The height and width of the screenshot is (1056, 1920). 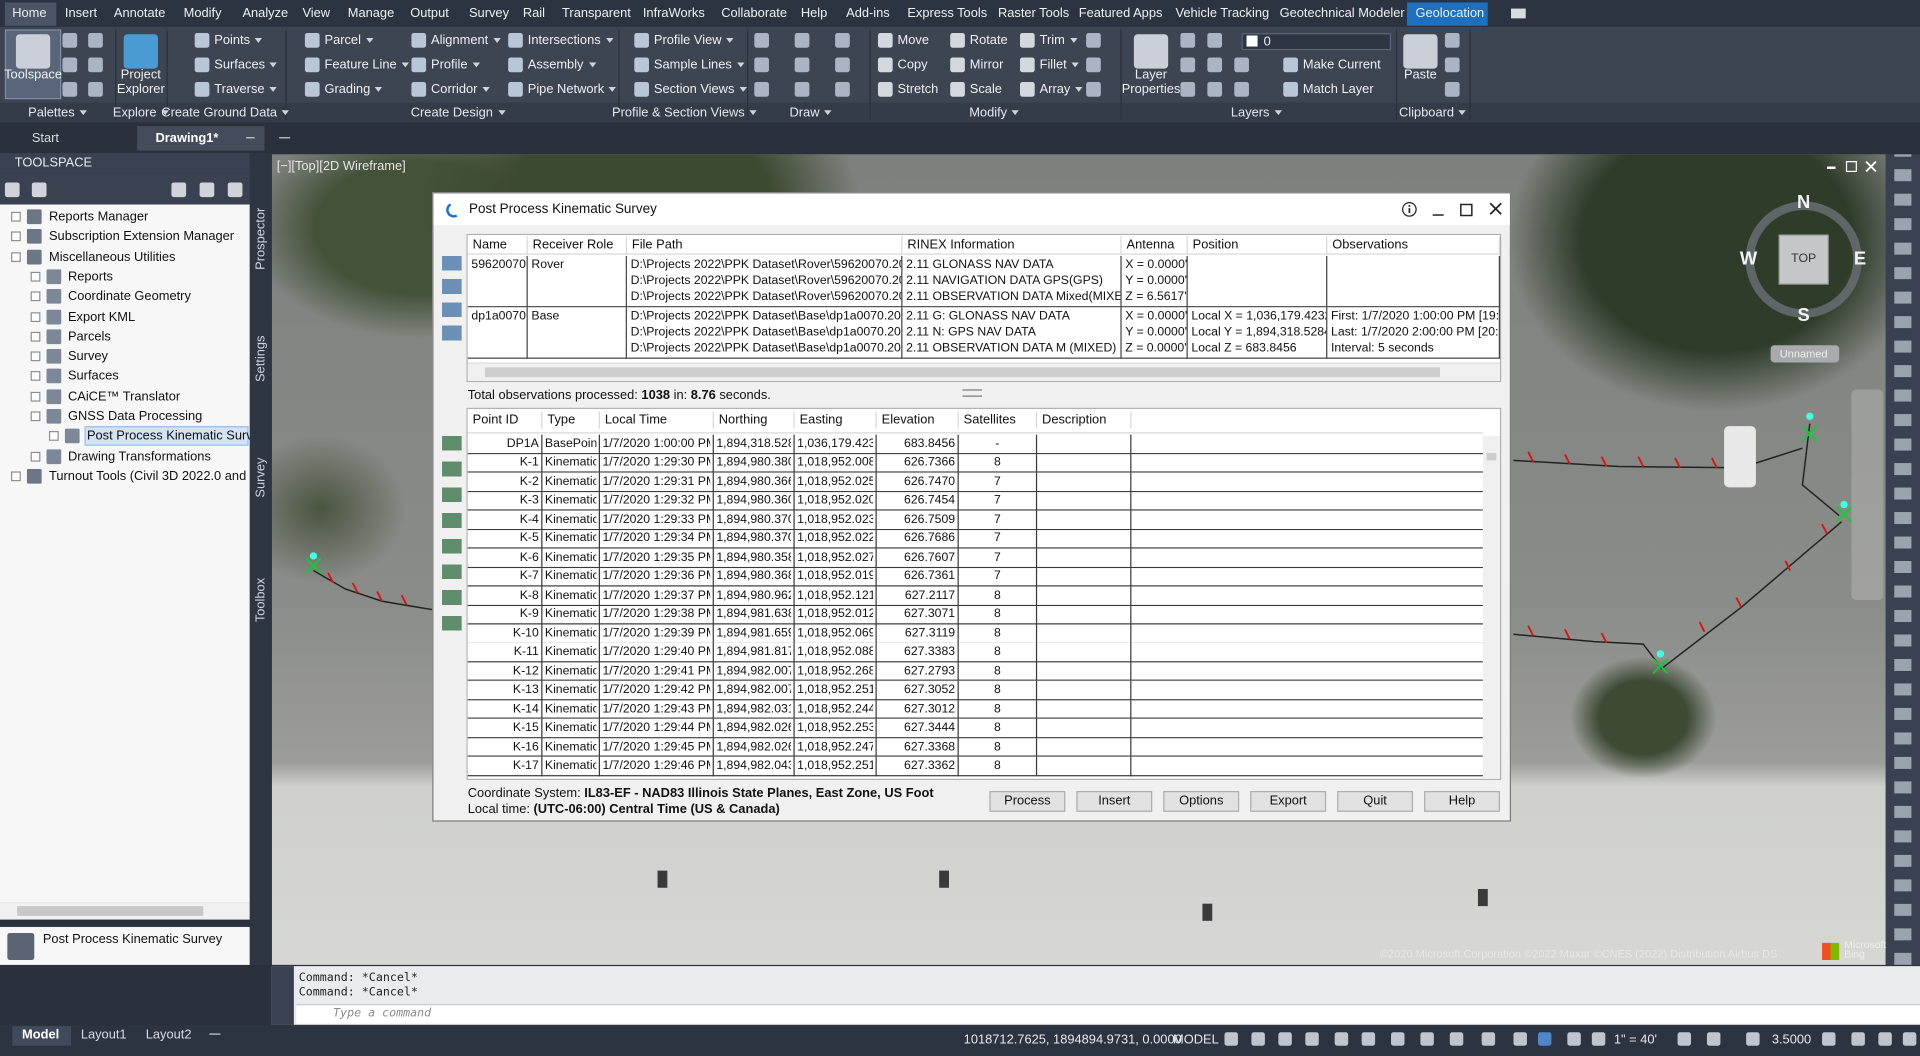 I want to click on ribbon-panel-label: Clipboard, so click(x=1432, y=112).